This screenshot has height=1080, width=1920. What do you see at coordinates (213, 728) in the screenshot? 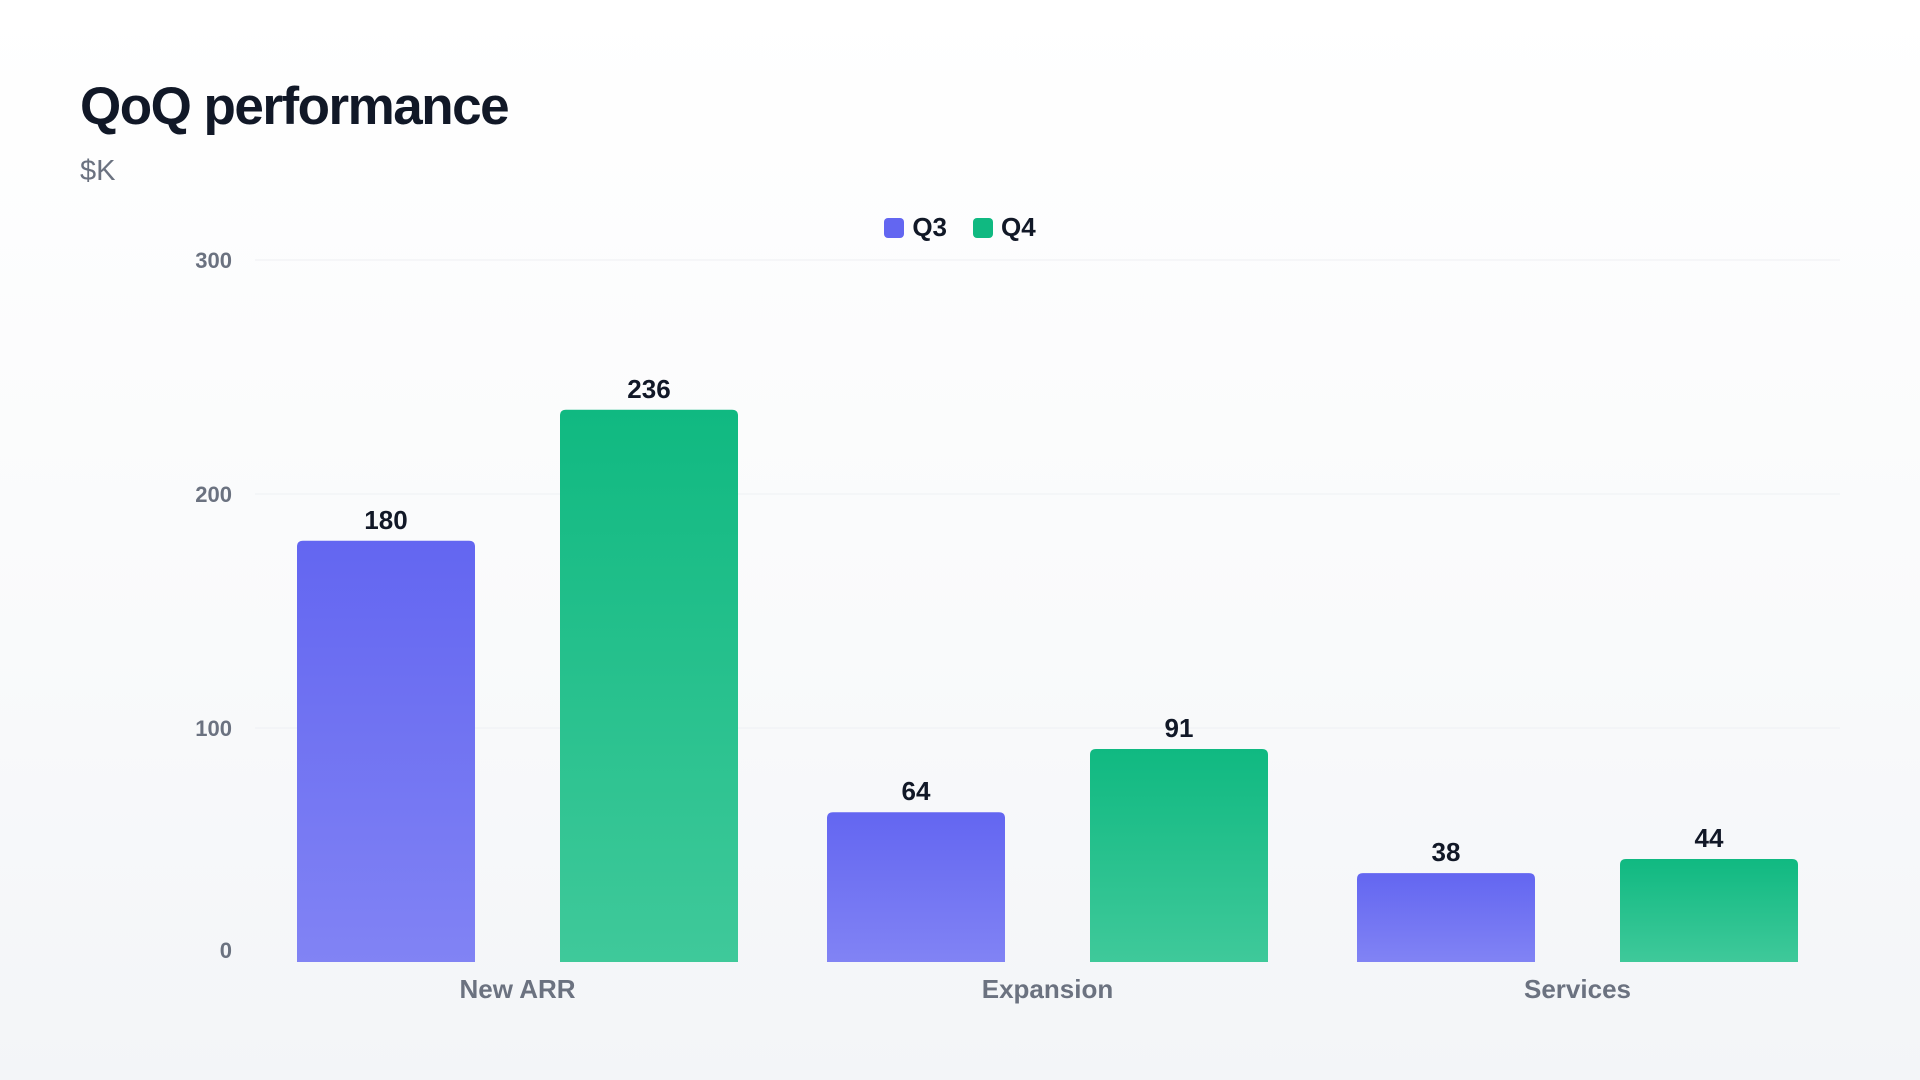
I see `y-tick-label-100: 100` at bounding box center [213, 728].